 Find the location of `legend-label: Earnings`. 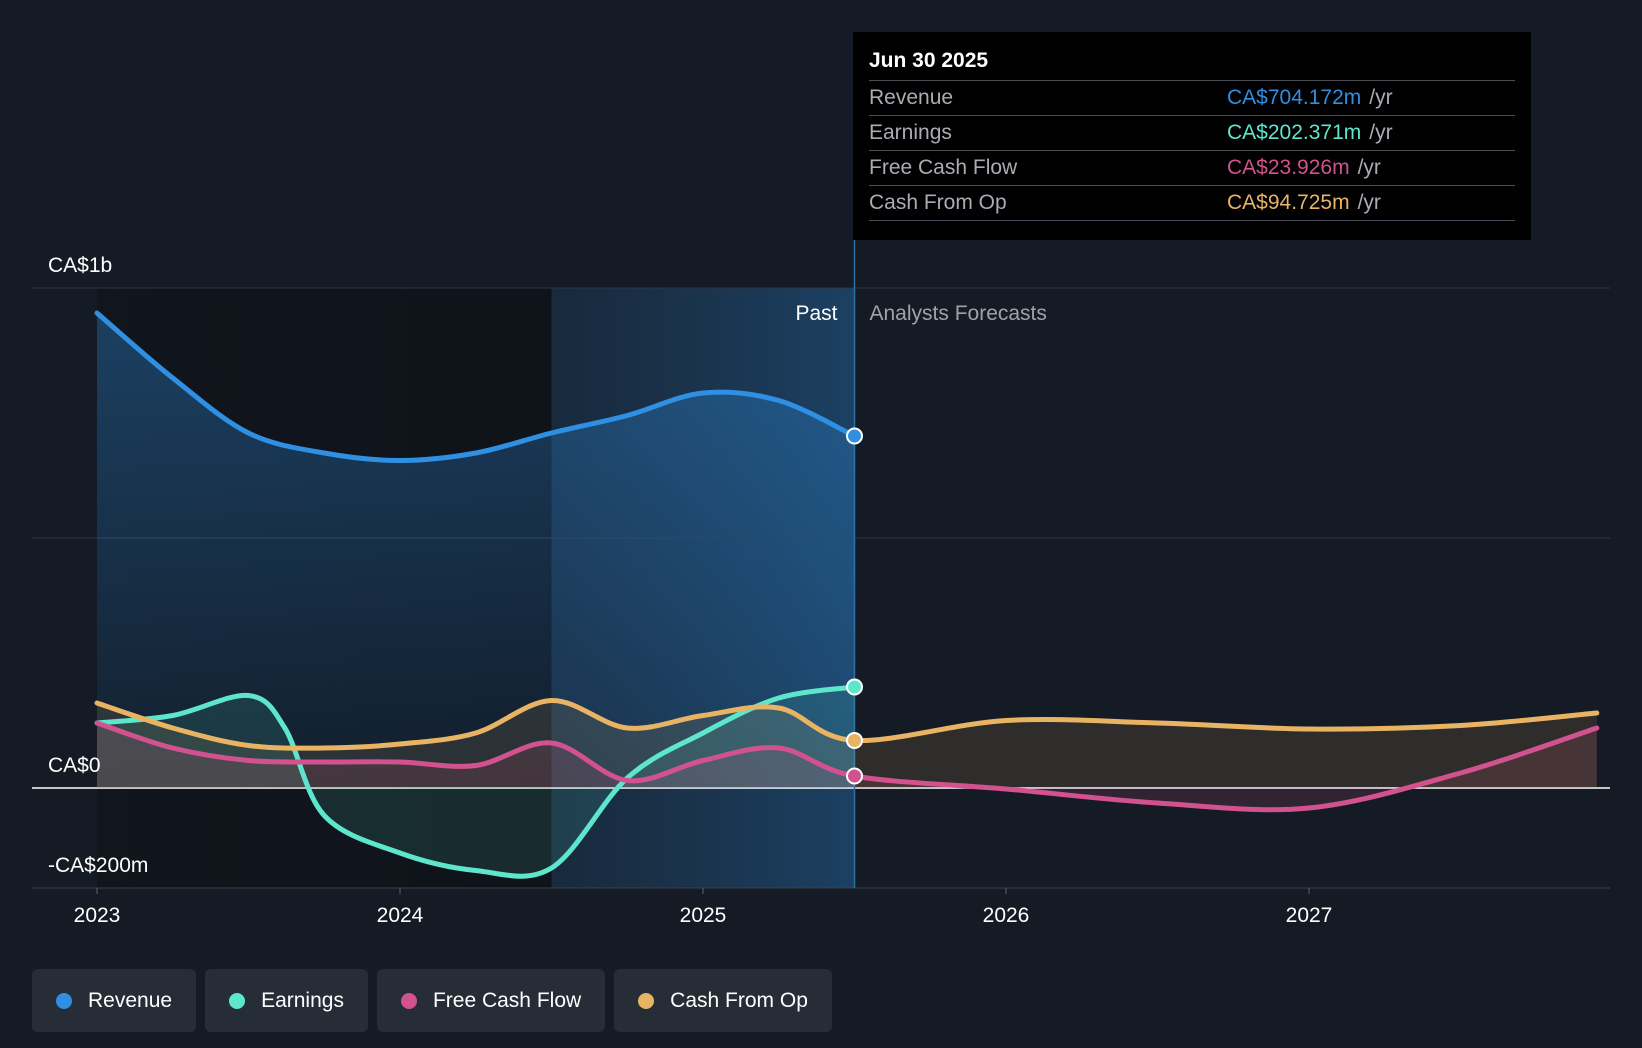

legend-label: Earnings is located at coordinates (302, 1000).